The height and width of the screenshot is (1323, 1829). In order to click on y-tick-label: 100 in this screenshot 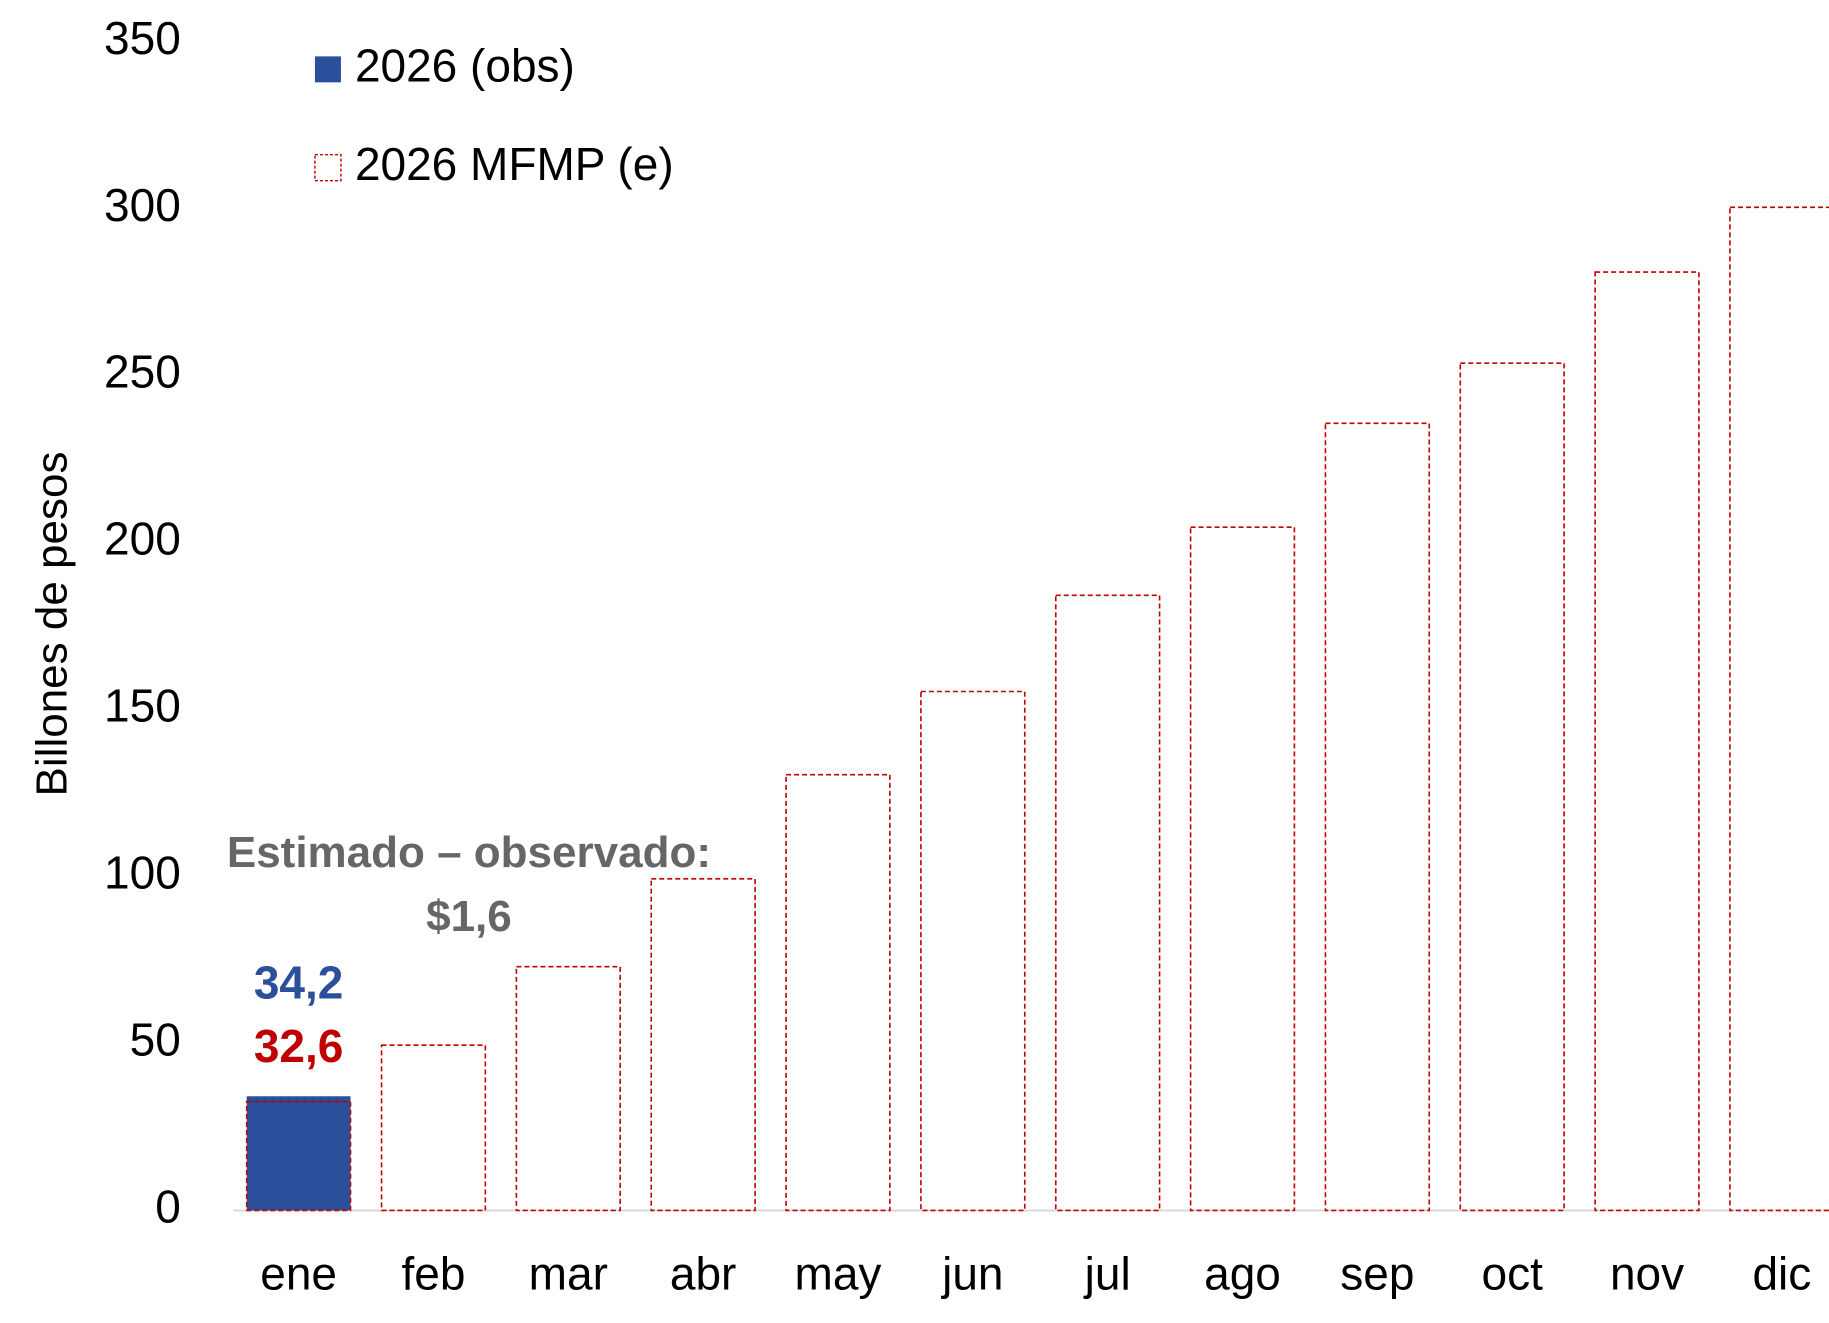, I will do `click(142, 873)`.